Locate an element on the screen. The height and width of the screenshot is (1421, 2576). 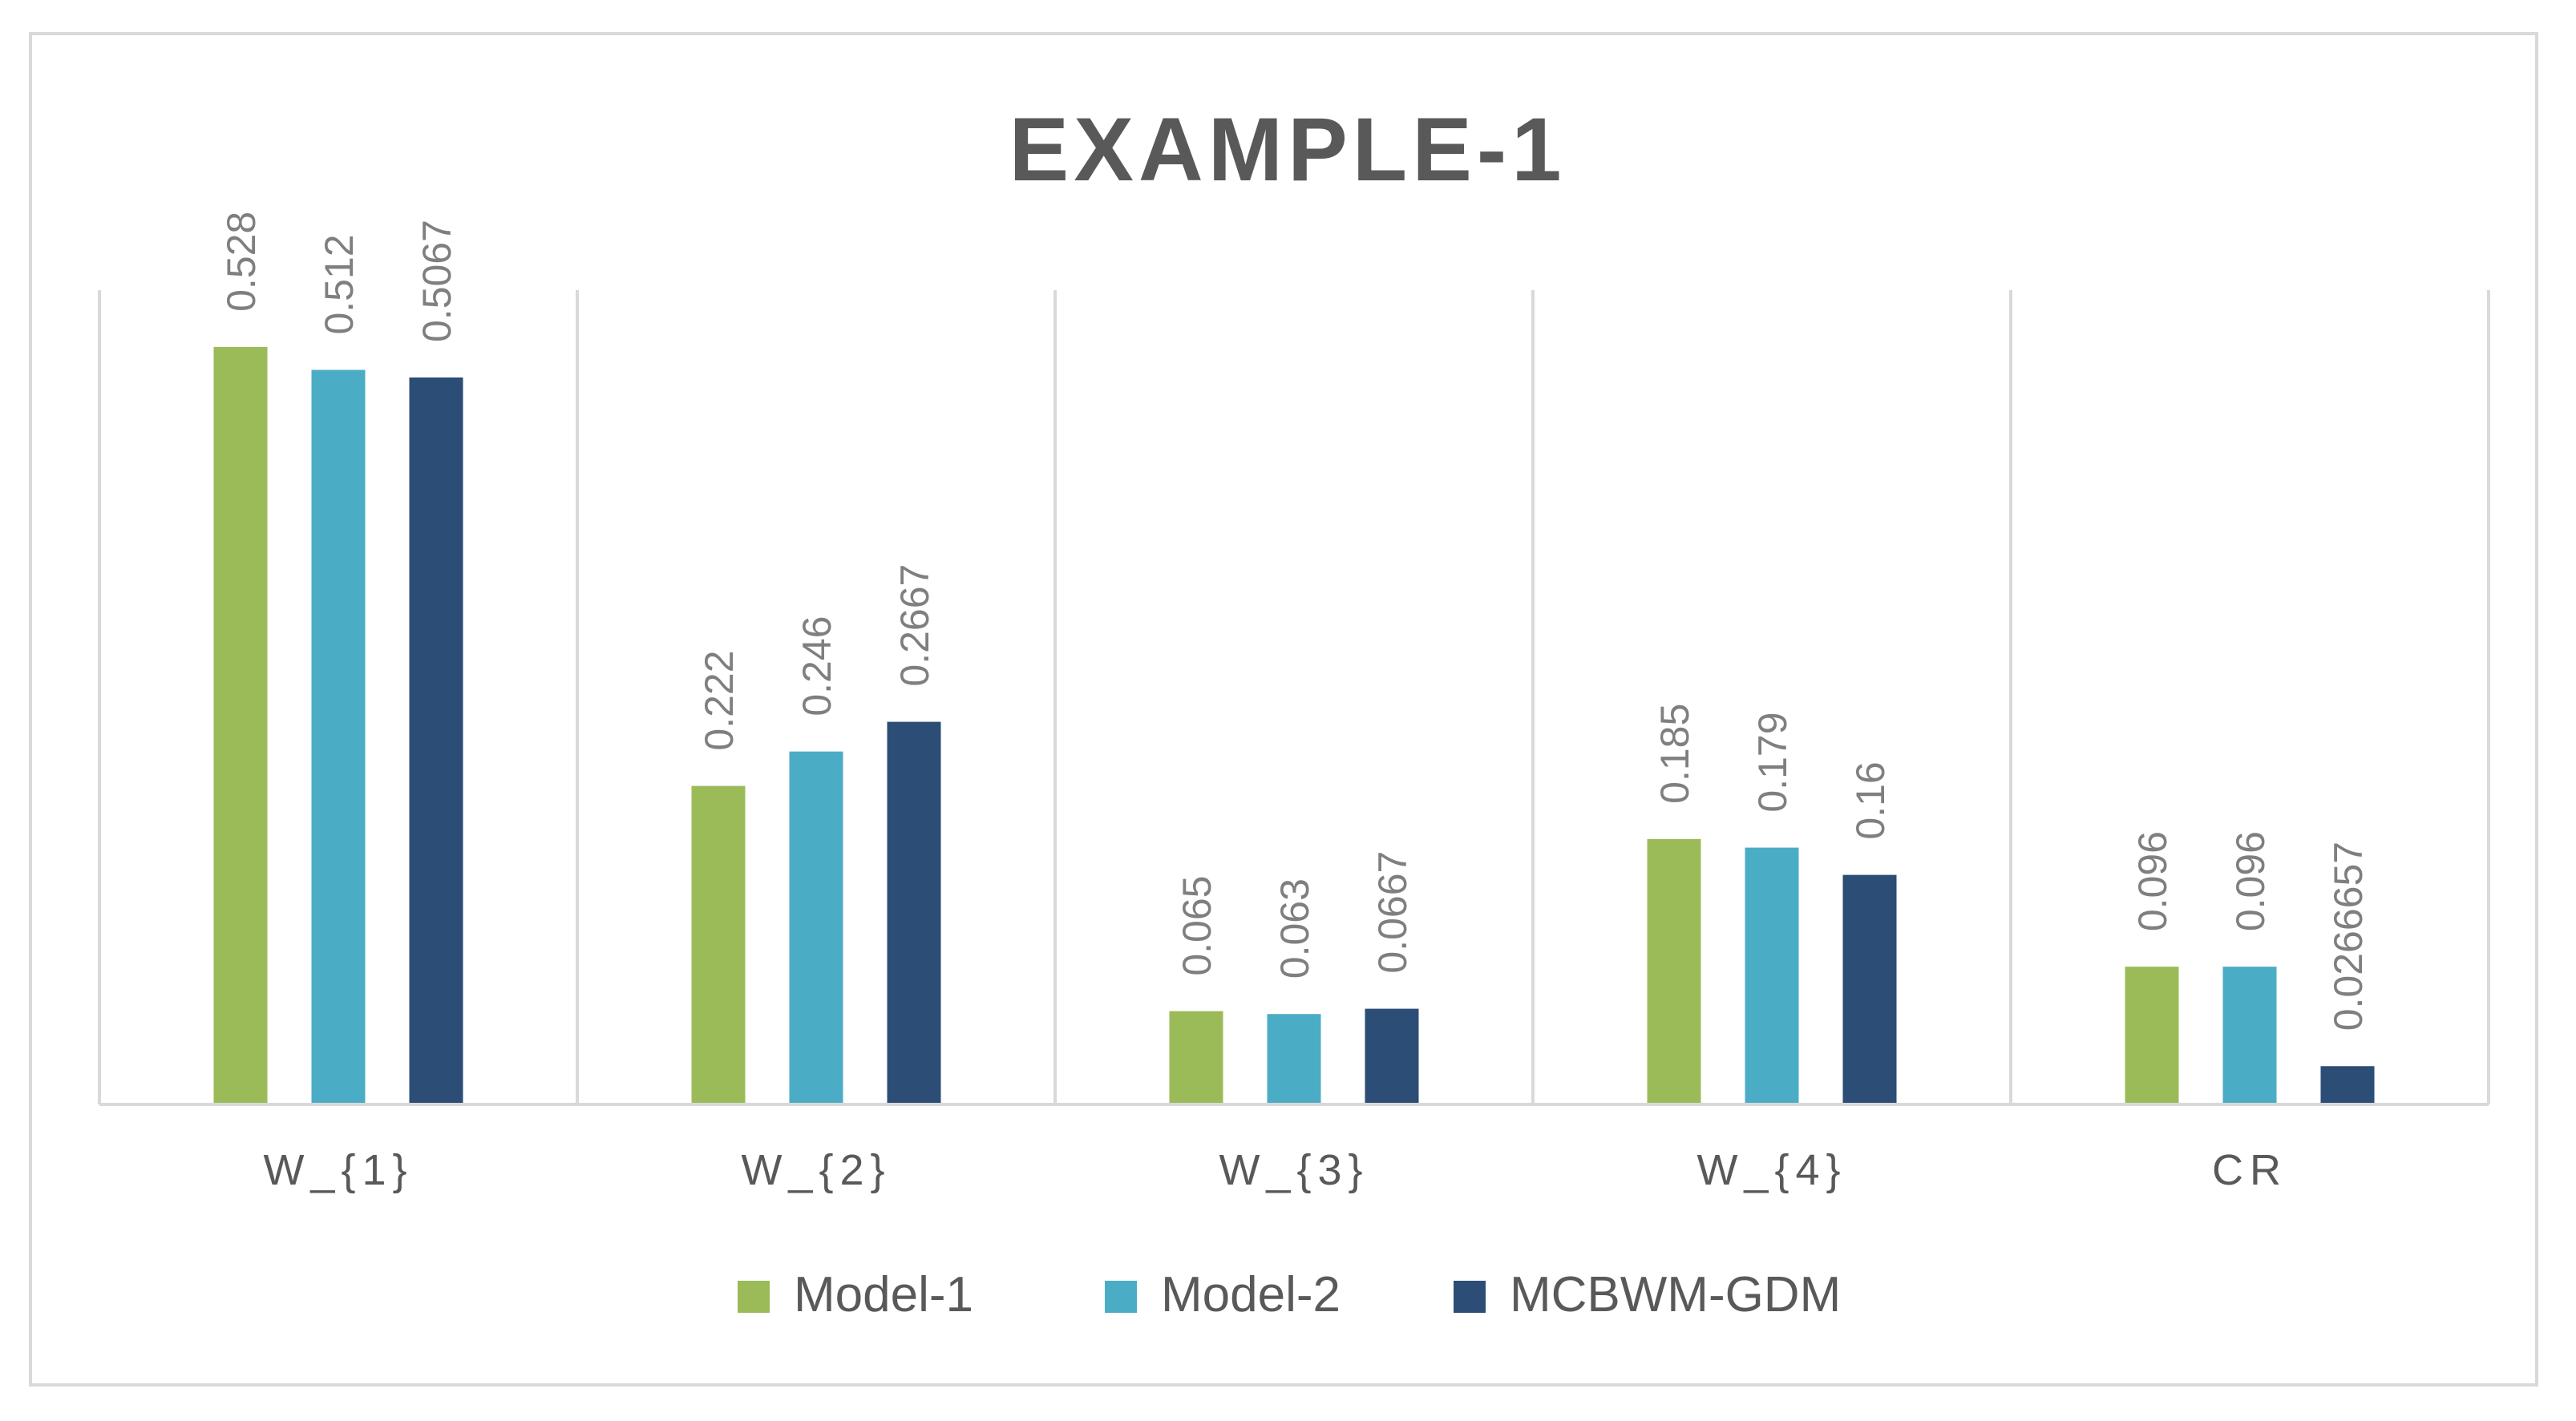
chart-title: EXAMPLE-1 is located at coordinates (1288, 149).